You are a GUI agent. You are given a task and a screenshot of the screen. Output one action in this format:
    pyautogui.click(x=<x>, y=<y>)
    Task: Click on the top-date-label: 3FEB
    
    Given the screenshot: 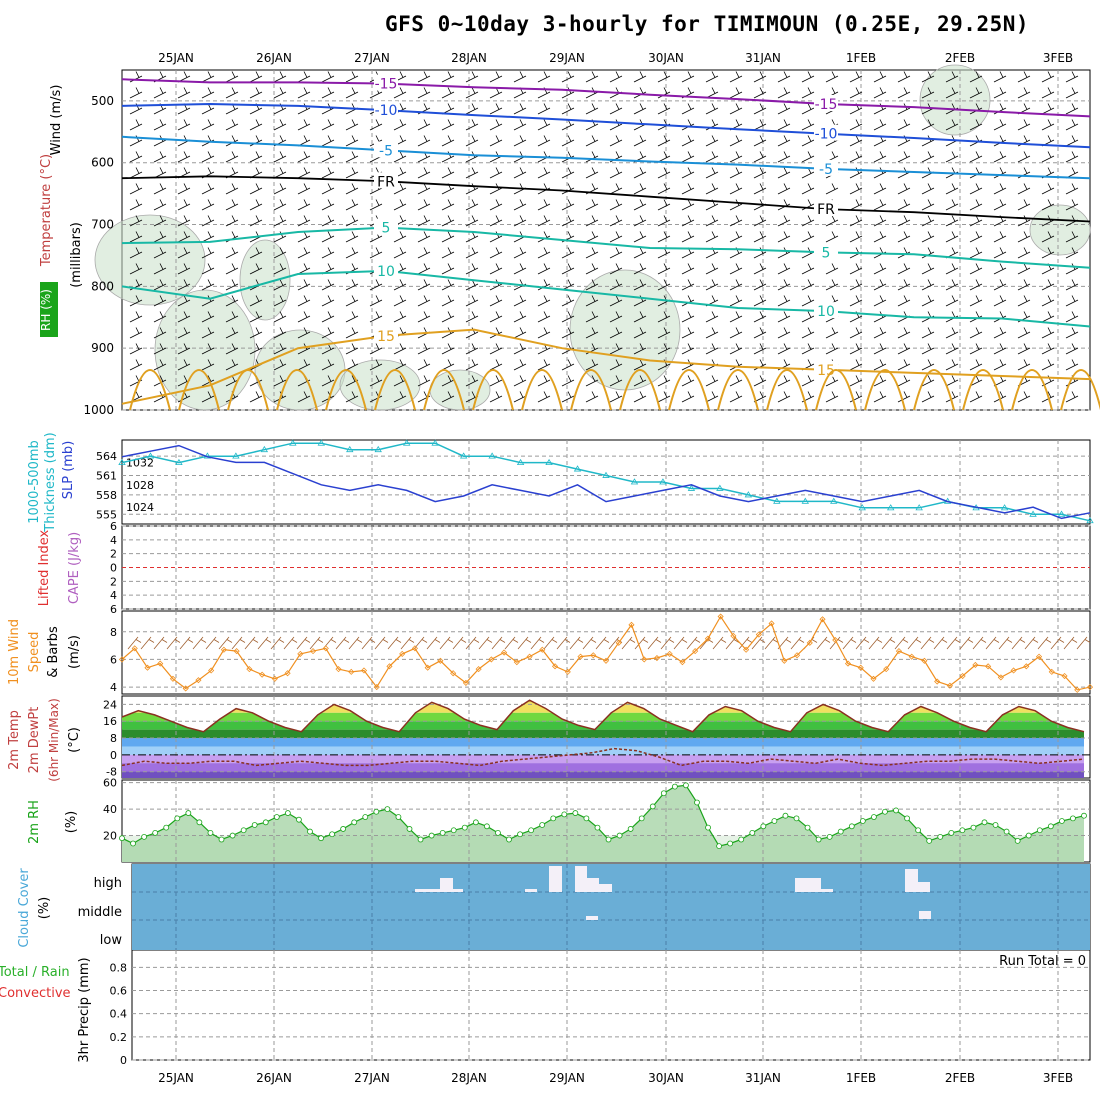 What is the action you would take?
    pyautogui.click(x=1058, y=58)
    